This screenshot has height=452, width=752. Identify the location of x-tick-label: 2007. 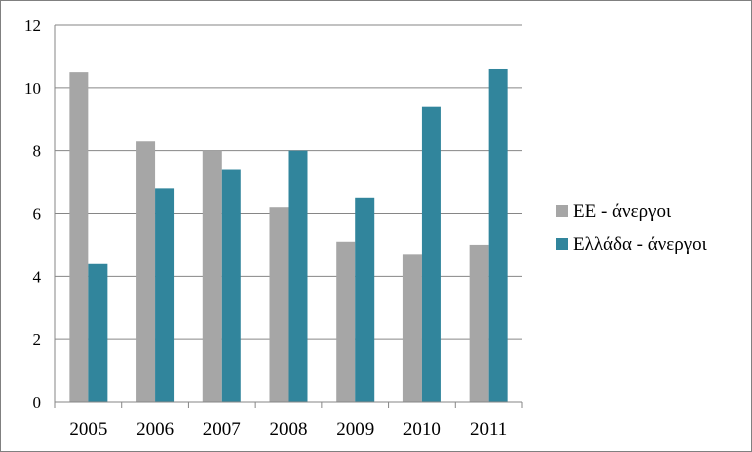
(222, 429).